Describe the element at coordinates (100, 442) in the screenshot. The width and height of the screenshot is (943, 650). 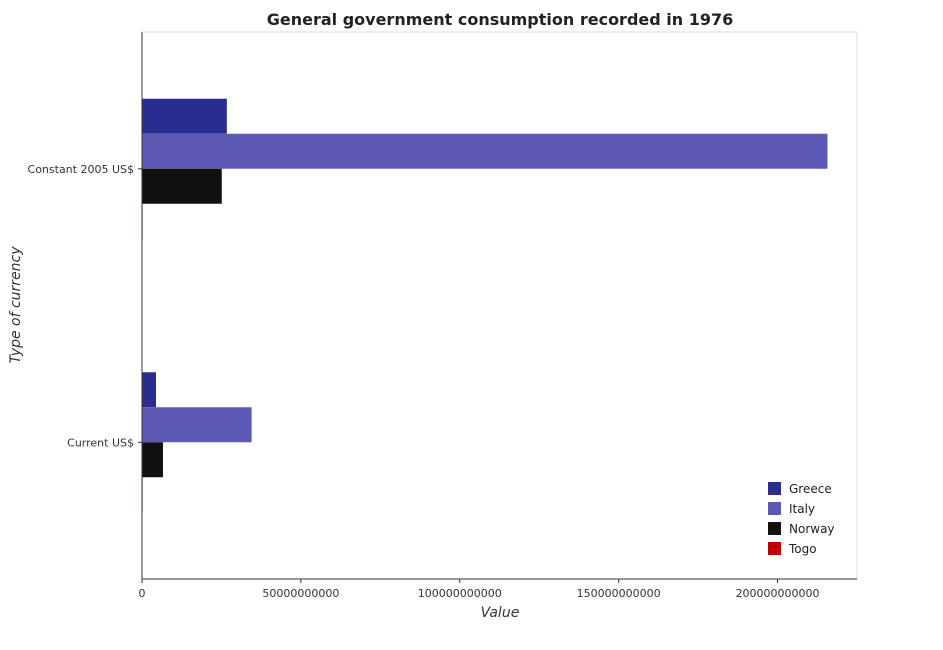
I see `y-tick-label: Current US$` at that location.